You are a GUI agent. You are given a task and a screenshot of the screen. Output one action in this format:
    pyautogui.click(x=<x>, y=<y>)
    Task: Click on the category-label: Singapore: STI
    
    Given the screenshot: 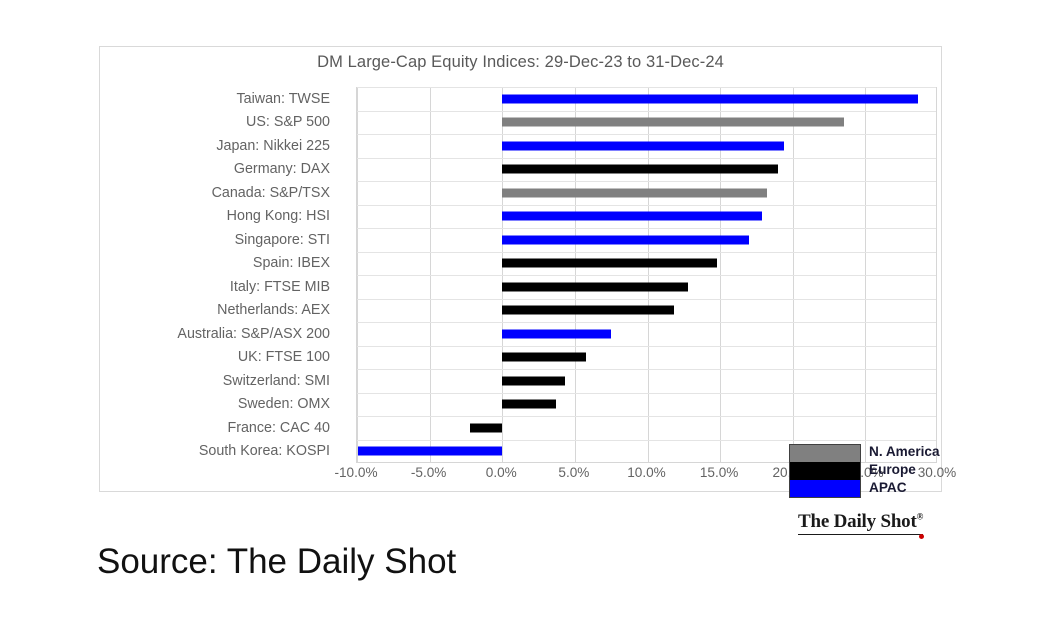 What is the action you would take?
    pyautogui.click(x=282, y=239)
    